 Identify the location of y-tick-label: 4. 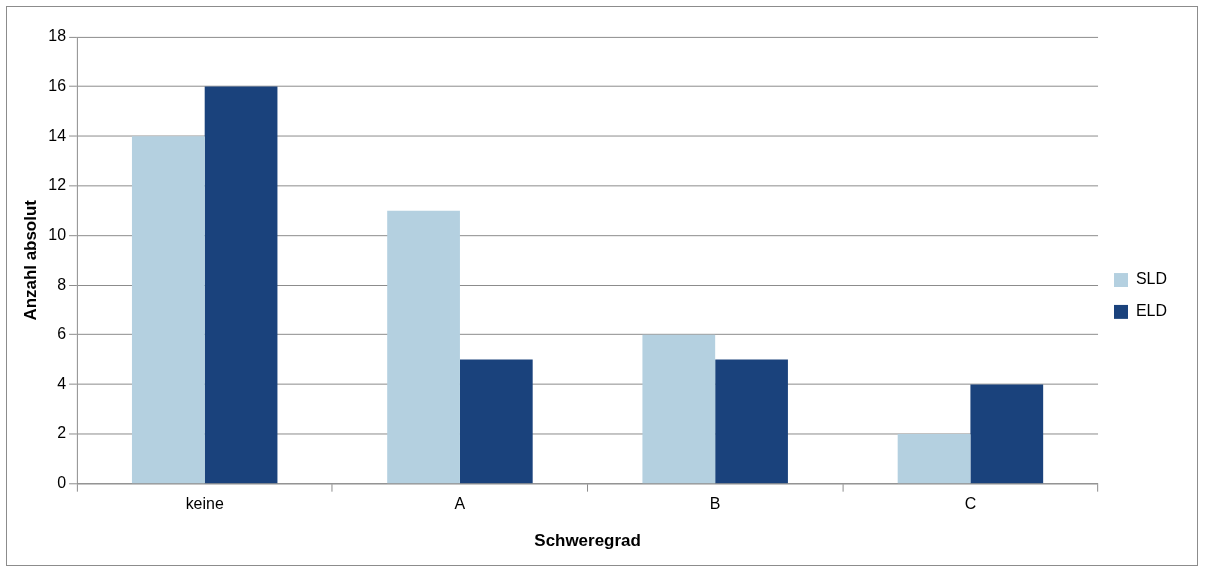
(62, 383).